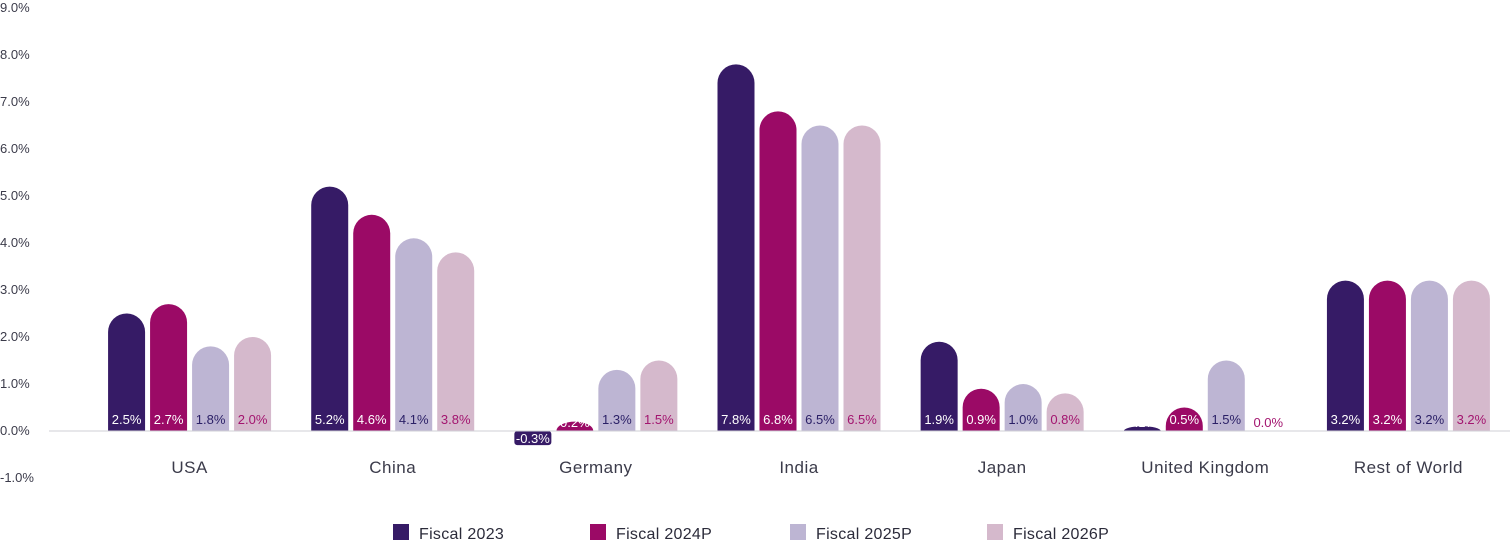 The width and height of the screenshot is (1510, 545). I want to click on category-label-japan: Japan, so click(1002, 467).